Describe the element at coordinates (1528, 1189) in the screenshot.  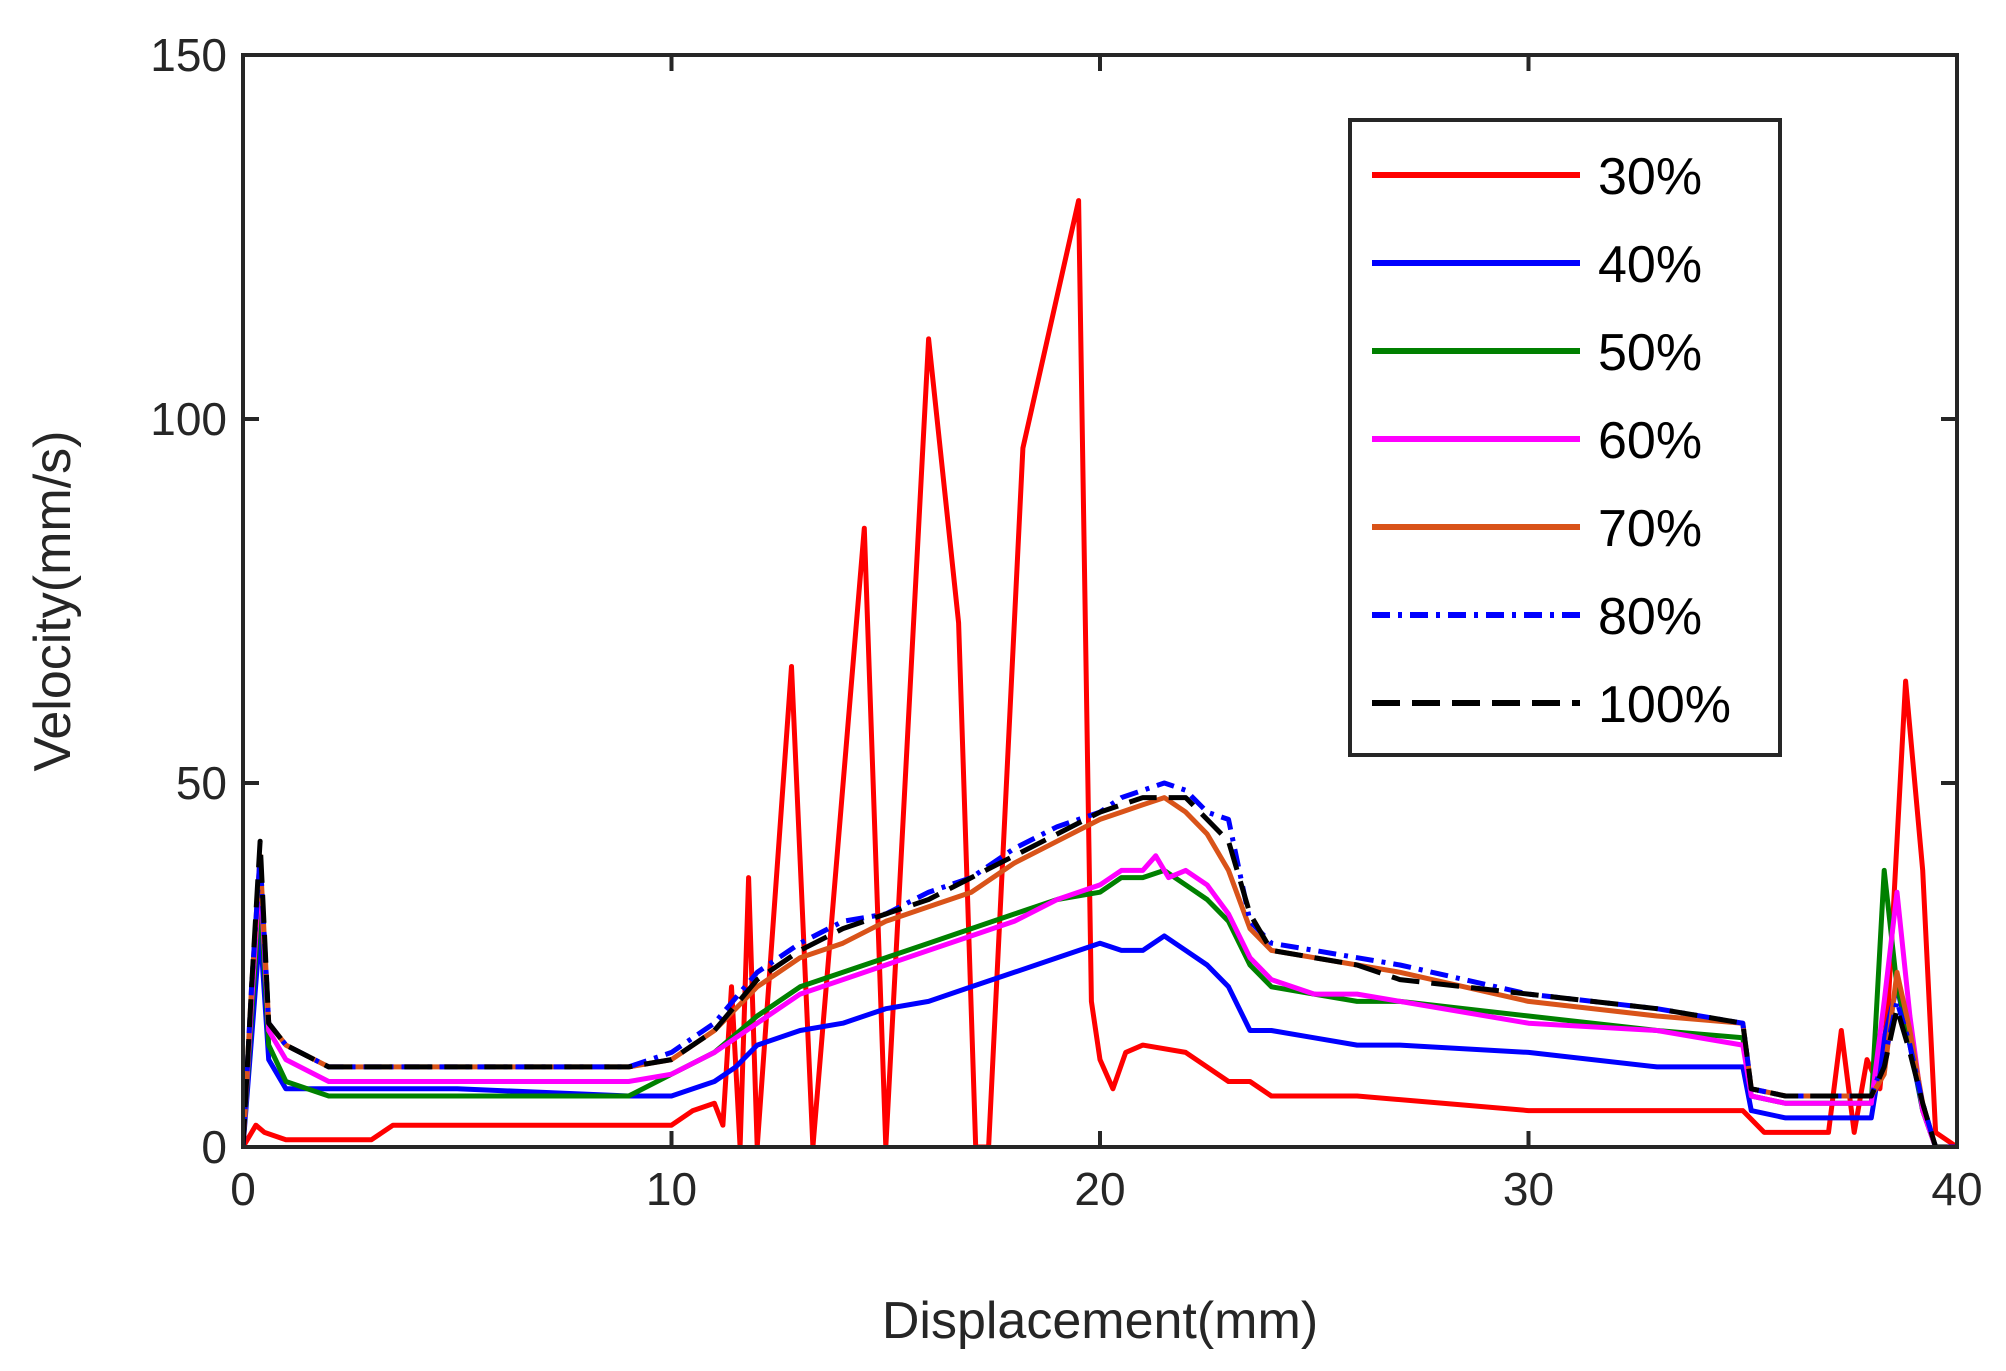
I see `x-tick-label: 30` at that location.